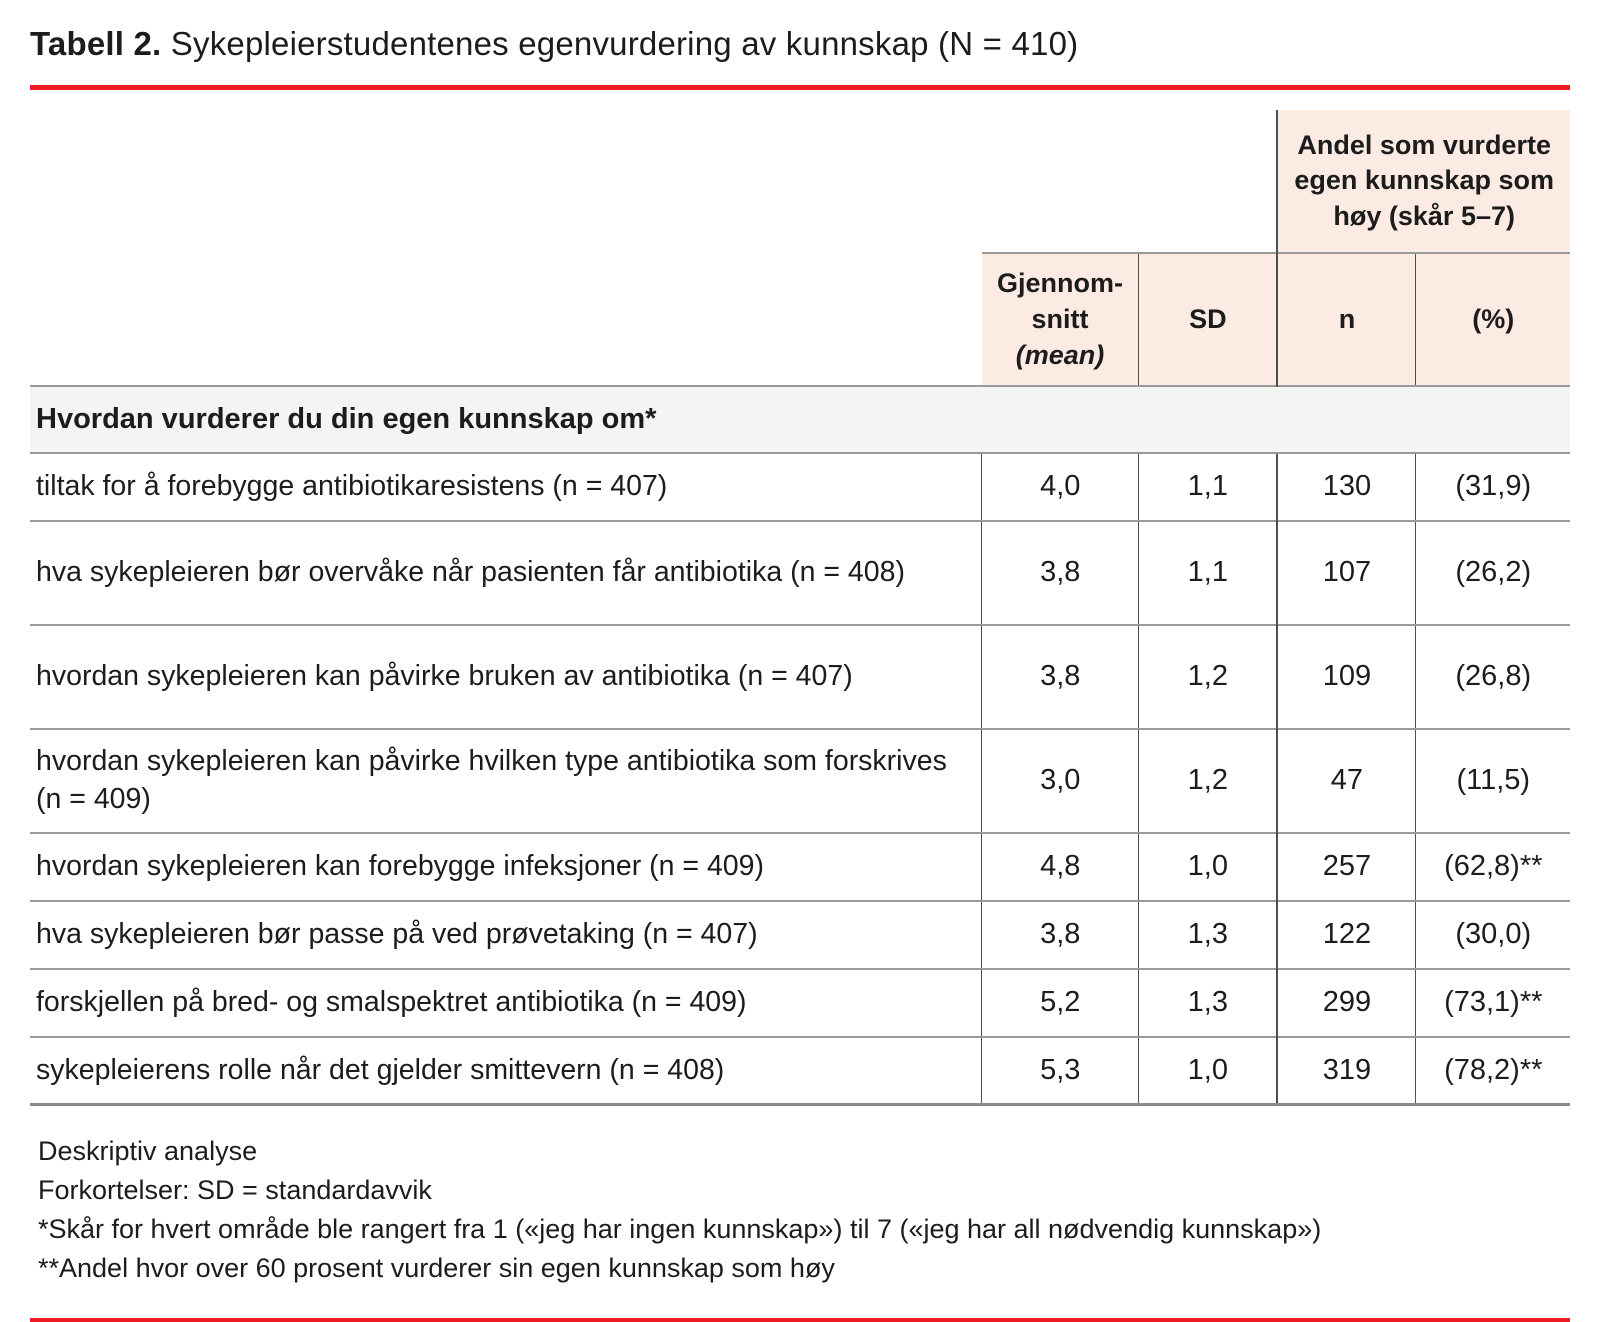 Image resolution: width=1600 pixels, height=1322 pixels. What do you see at coordinates (1492, 572) in the screenshot?
I see `pct-cell: (26,2)` at bounding box center [1492, 572].